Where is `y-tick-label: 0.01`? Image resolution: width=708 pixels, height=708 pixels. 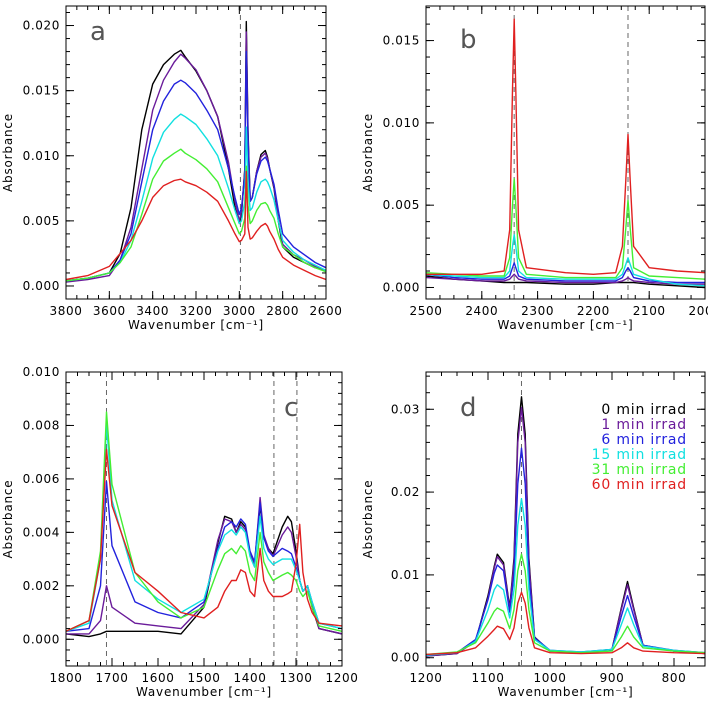 y-tick-label: 0.01 is located at coordinates (405, 575).